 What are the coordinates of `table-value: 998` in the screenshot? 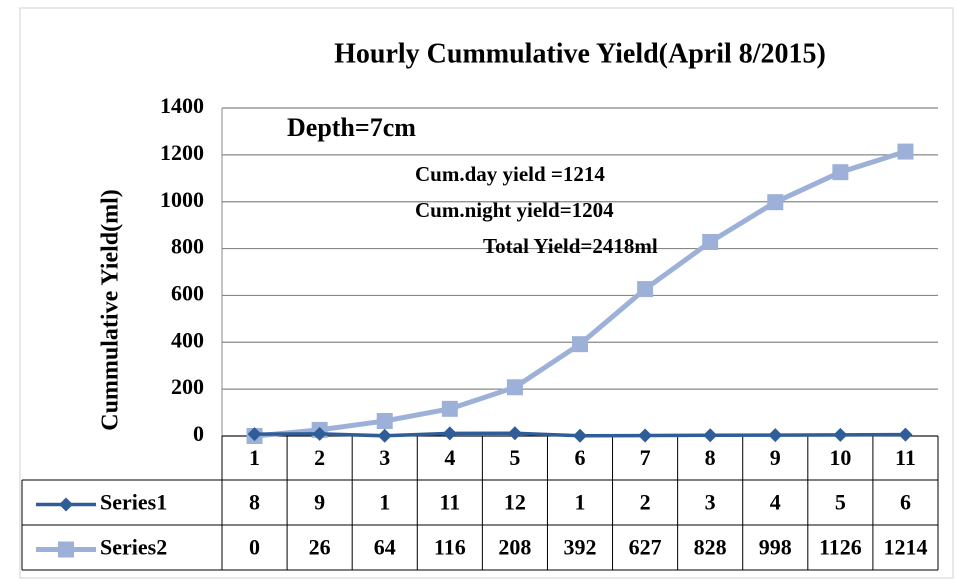 It's located at (775, 547).